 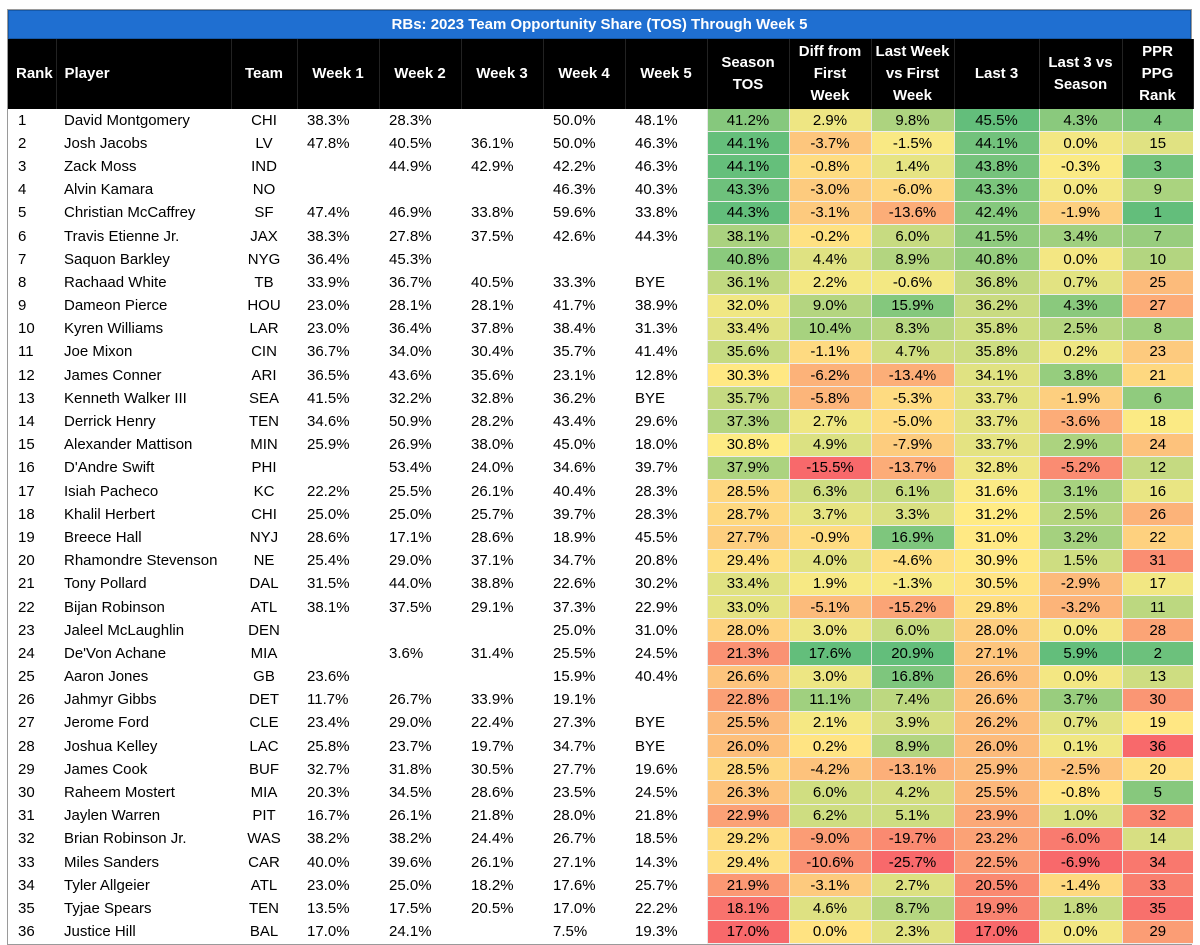 I want to click on cell-last-week-vs-first: 6.1%, so click(x=912, y=491).